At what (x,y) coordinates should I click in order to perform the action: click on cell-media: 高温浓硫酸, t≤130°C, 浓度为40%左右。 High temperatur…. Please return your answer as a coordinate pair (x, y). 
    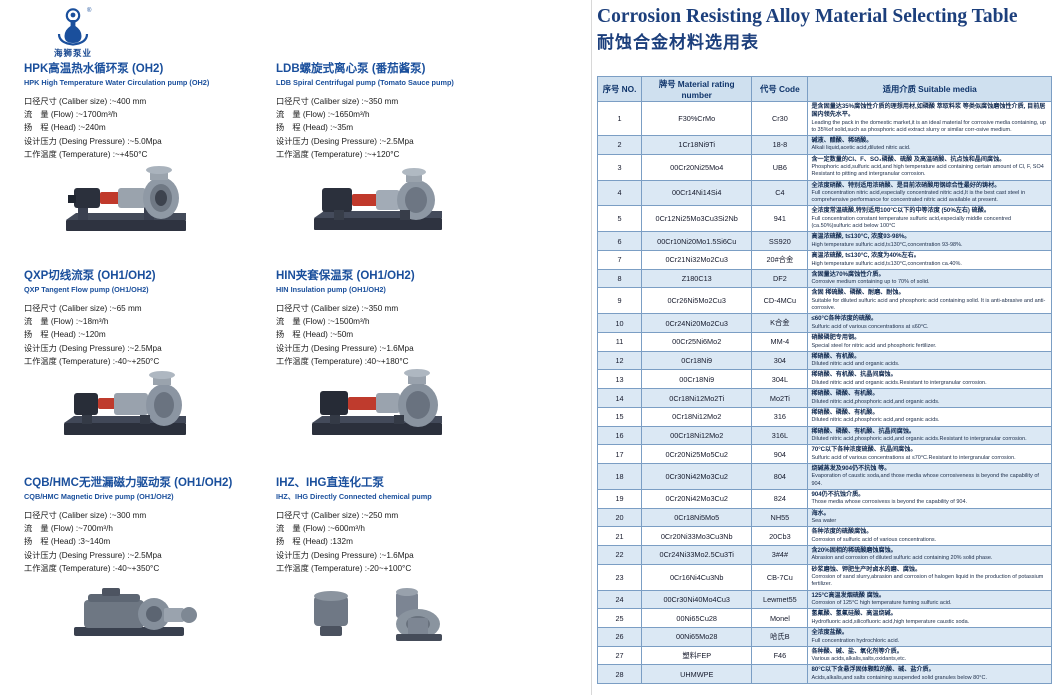
    Looking at the image, I should click on (929, 260).